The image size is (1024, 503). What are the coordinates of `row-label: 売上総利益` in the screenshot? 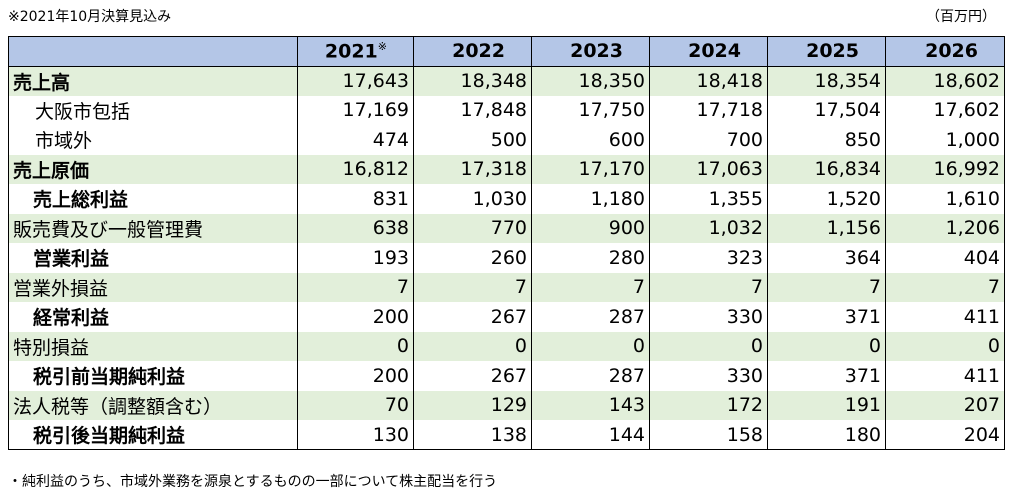 It's located at (153, 199).